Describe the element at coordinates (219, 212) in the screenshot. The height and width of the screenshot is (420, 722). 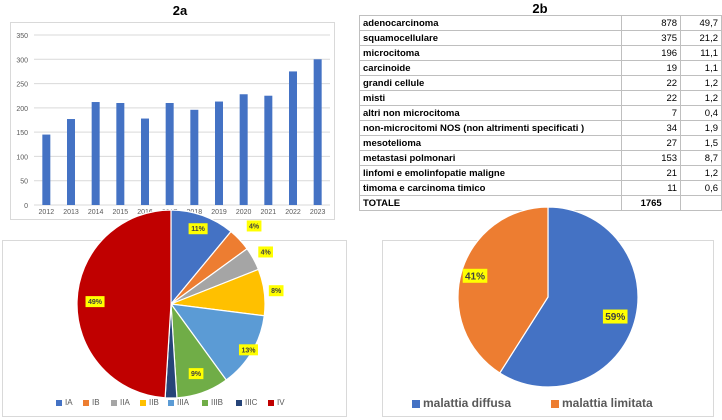
I see `x-tick-label: 2019` at that location.